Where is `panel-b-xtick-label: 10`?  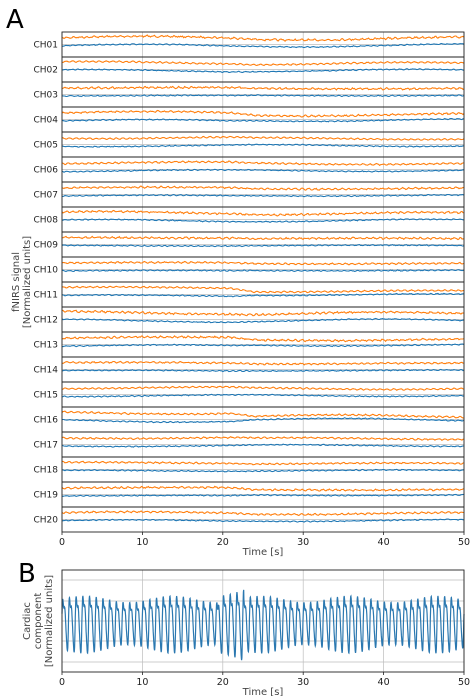
panel-b-xtick-label: 10 is located at coordinates (142, 682).